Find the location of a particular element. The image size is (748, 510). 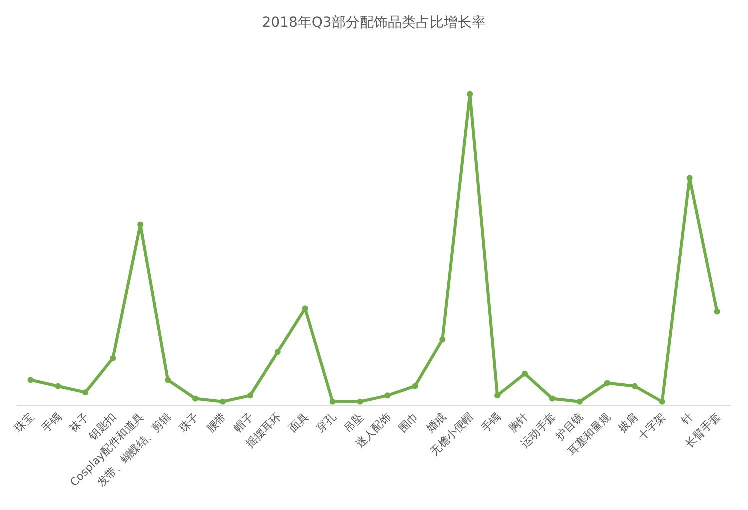

chart-title: 2018年Q3部分配饰品类占比增长率 is located at coordinates (374, 22).